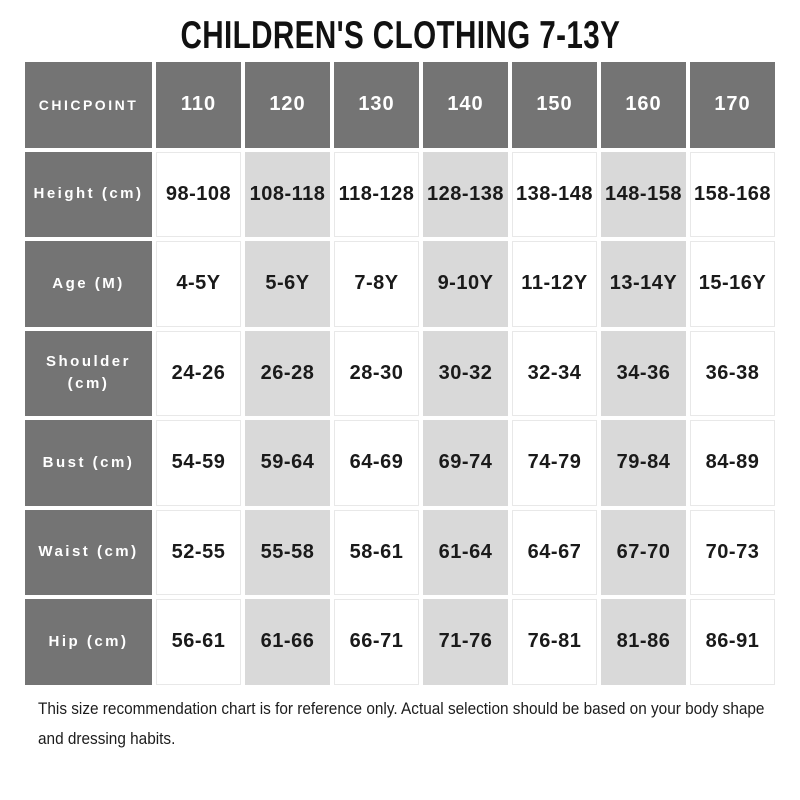 This screenshot has width=800, height=800. What do you see at coordinates (643, 642) in the screenshot?
I see `data-cell: 81-86` at bounding box center [643, 642].